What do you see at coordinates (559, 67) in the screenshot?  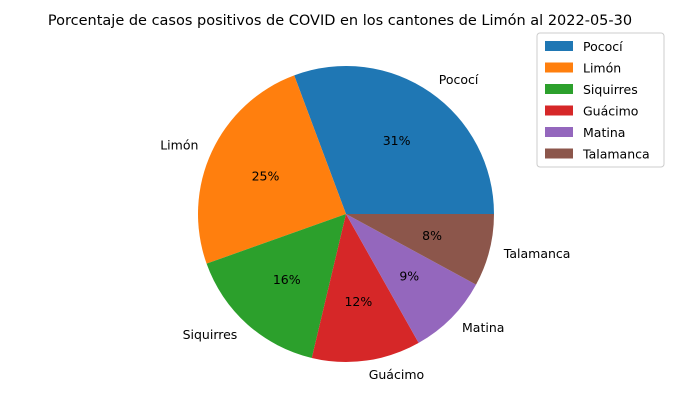 I see `legend-swatch-limon` at bounding box center [559, 67].